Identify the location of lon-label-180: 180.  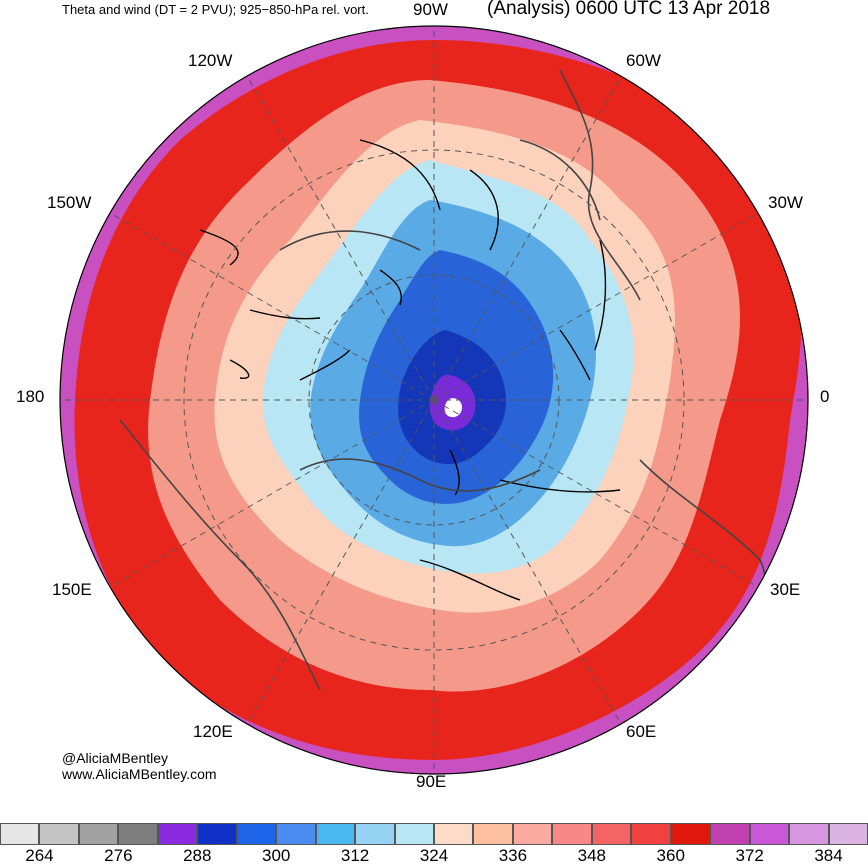
(30, 396).